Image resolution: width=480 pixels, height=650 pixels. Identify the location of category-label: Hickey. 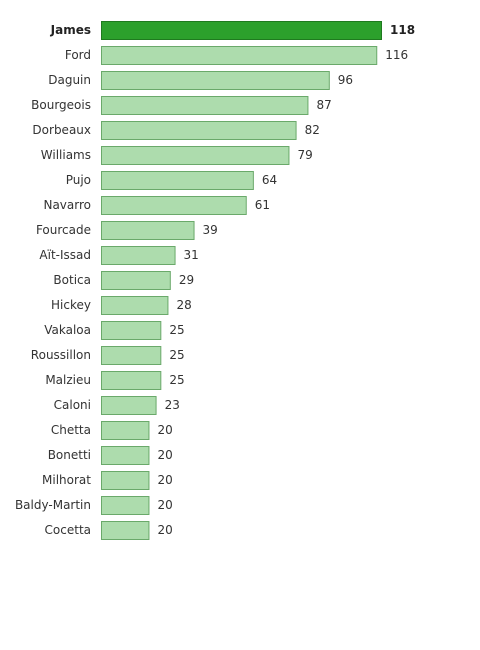
(71, 305).